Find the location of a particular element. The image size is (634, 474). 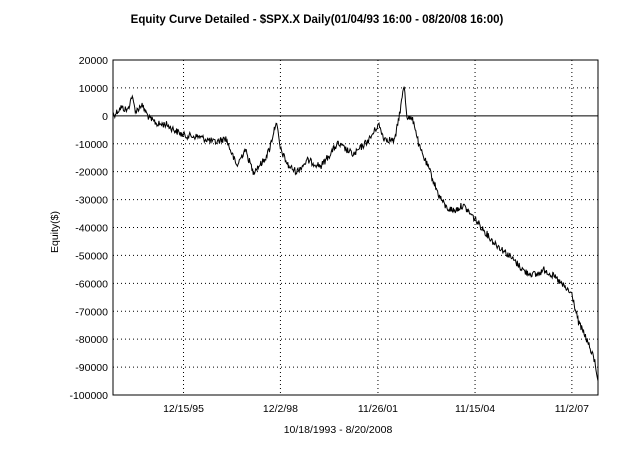

y-tick-label: 10000 is located at coordinates (93, 89).